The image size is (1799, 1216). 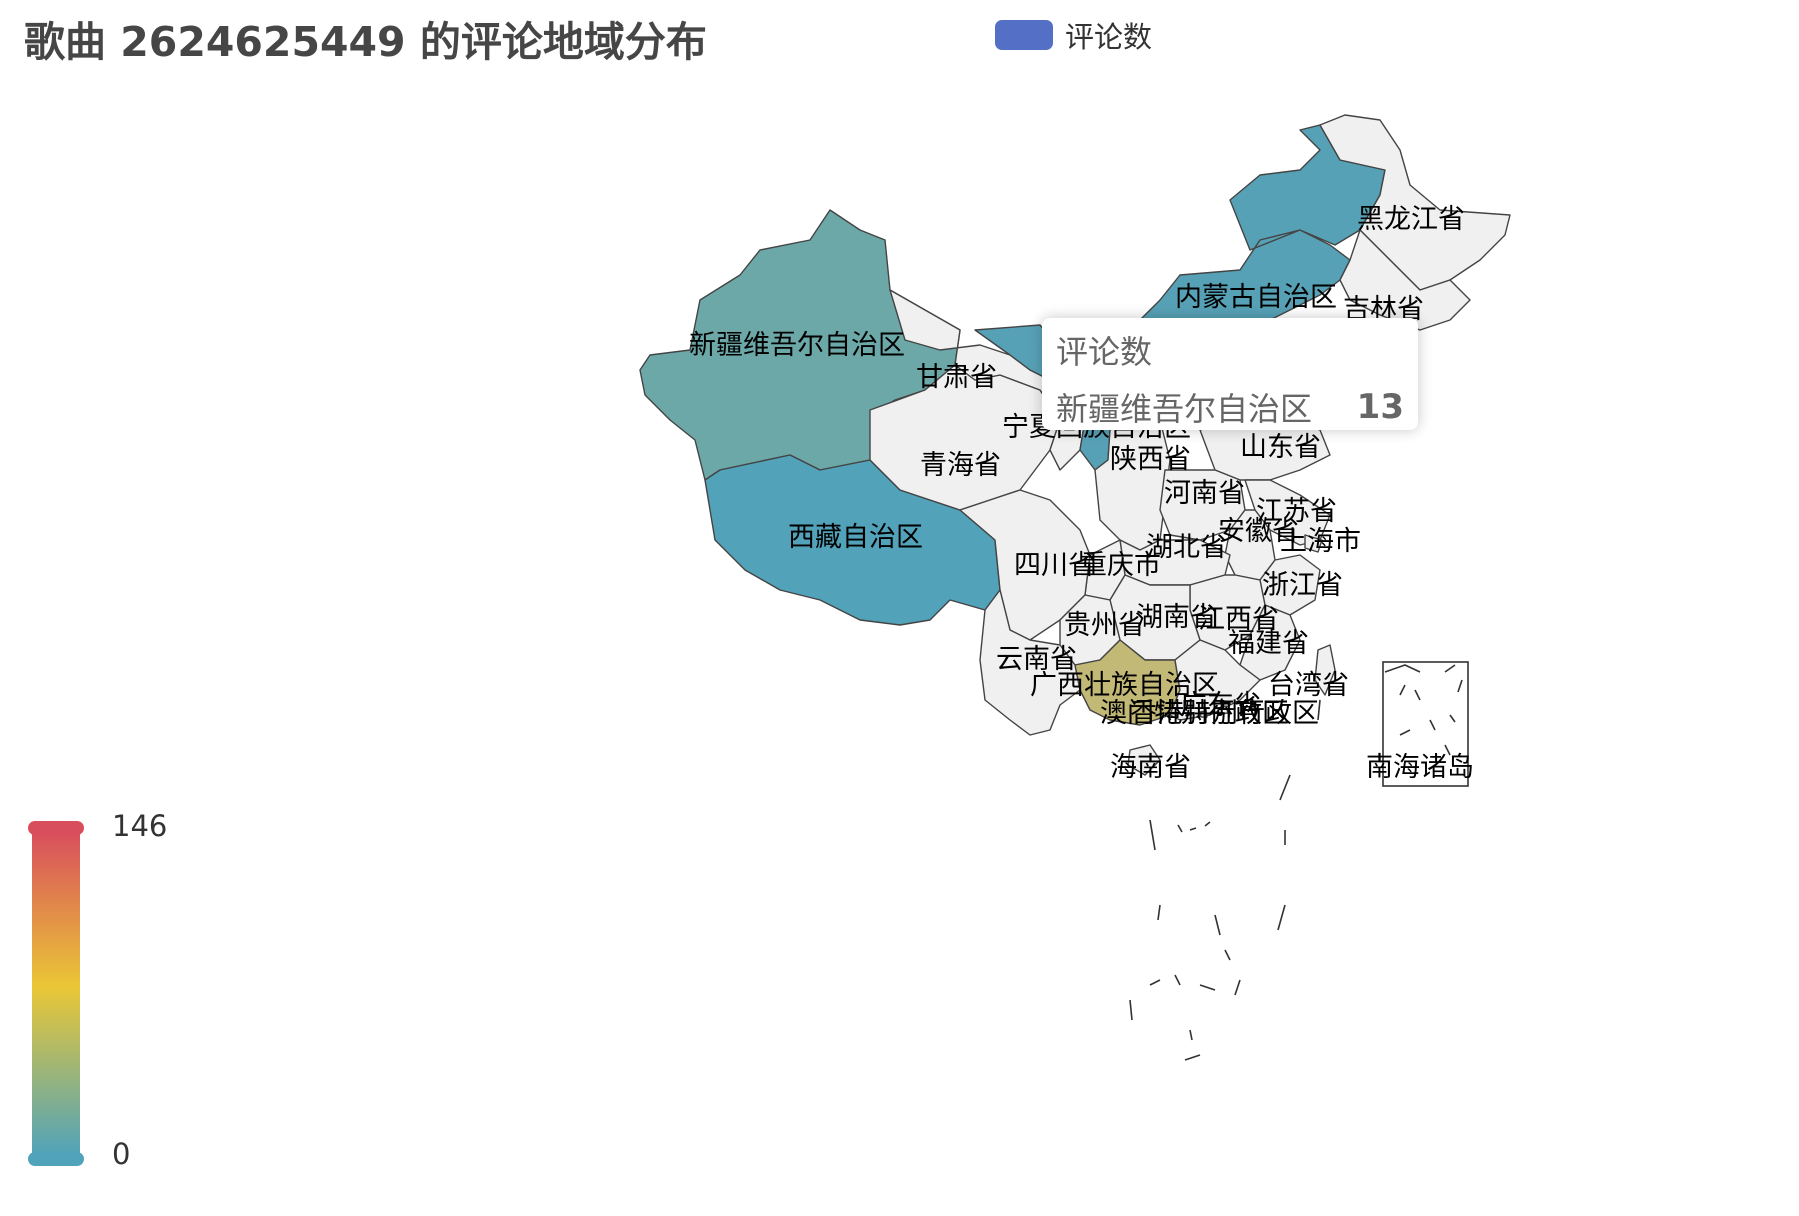 I want to click on label-四川省: 四川省, so click(x=1054, y=565).